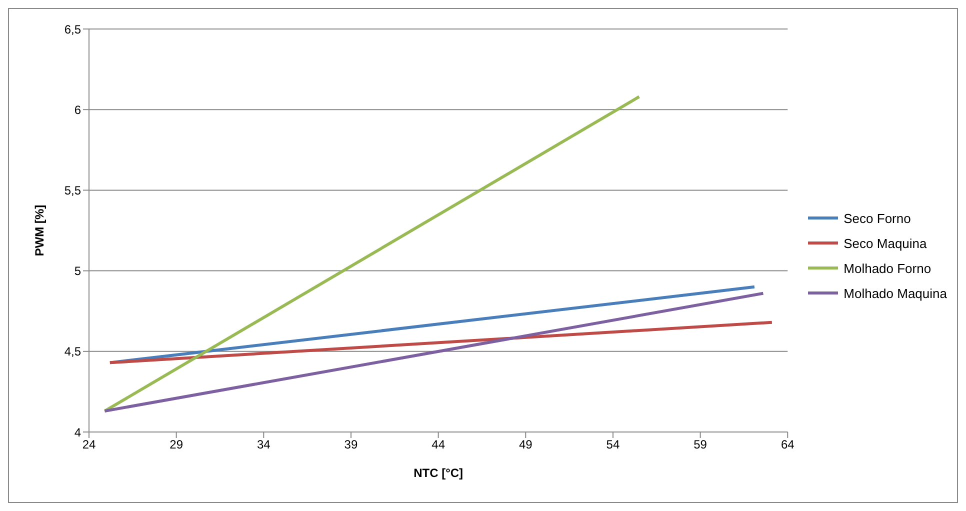 This screenshot has width=966, height=511. Describe the element at coordinates (177, 445) in the screenshot. I see `x-tick-label: 29` at that location.